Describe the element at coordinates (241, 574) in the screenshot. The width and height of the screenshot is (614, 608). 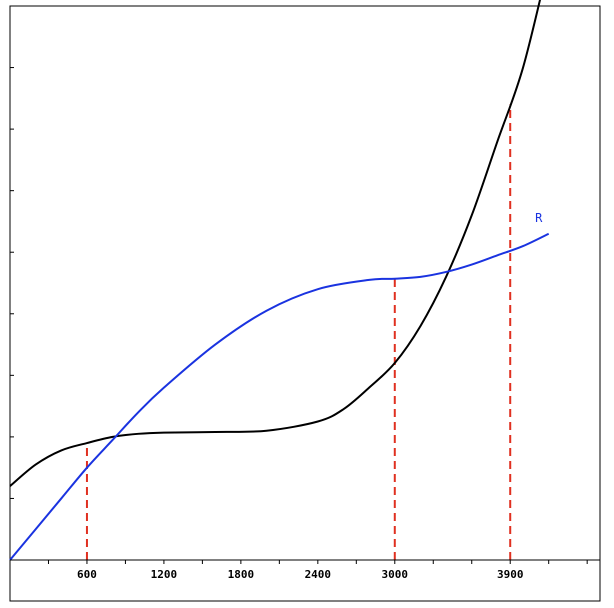
I see `x-tick-label-2: 1800` at that location.